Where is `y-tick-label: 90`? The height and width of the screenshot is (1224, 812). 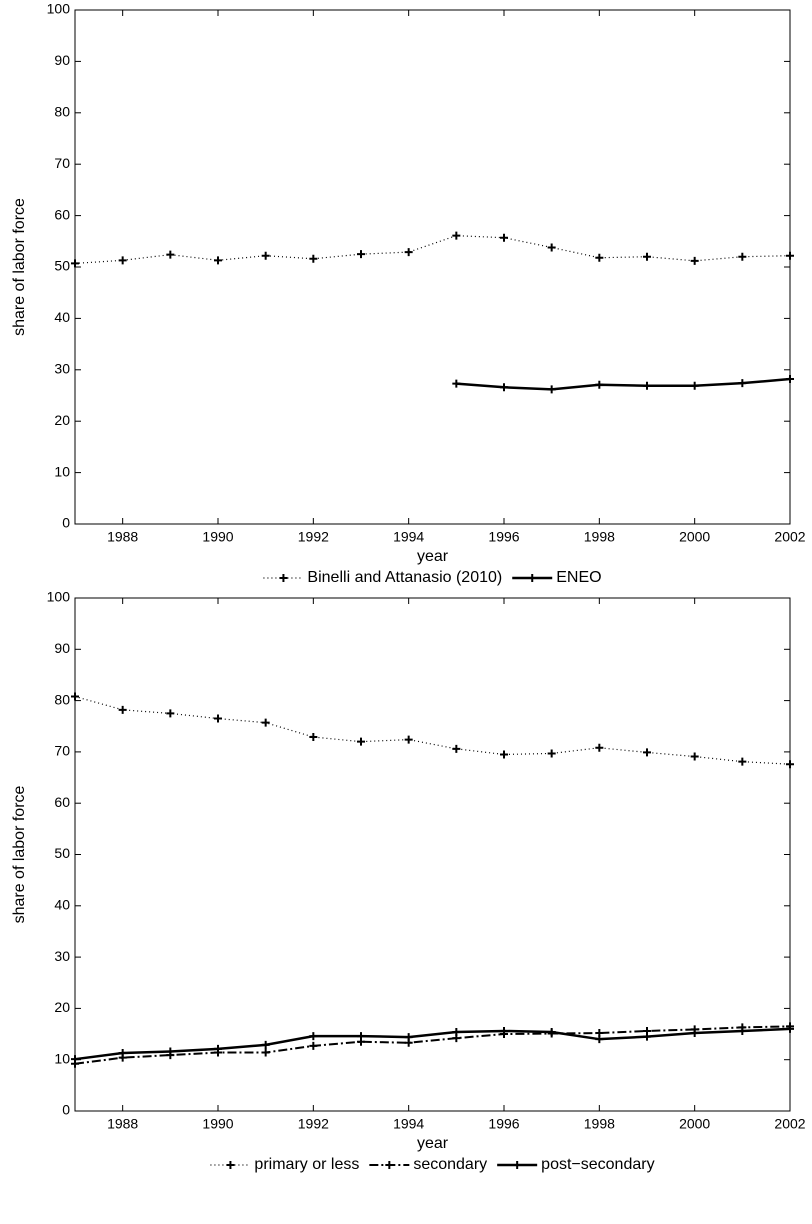 y-tick-label: 90 is located at coordinates (62, 60).